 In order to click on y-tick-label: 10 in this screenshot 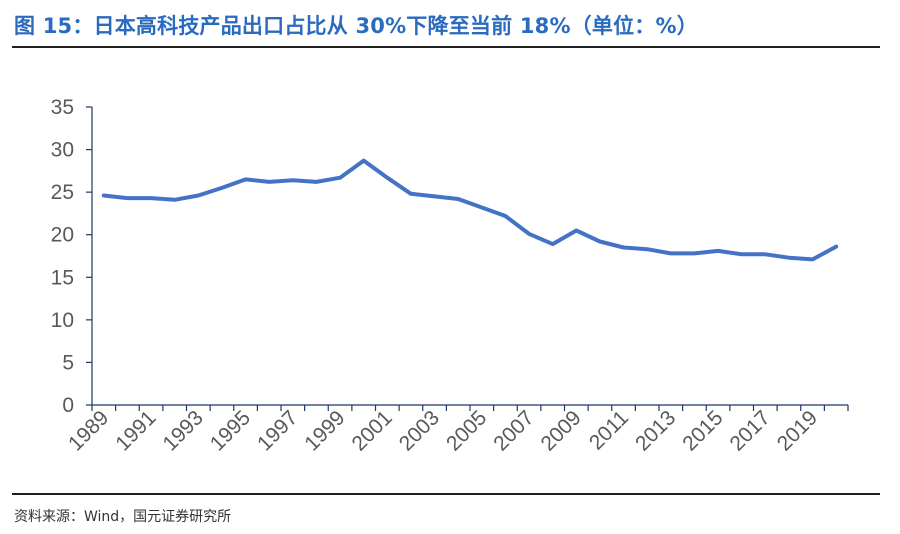, I will do `click(62, 320)`.